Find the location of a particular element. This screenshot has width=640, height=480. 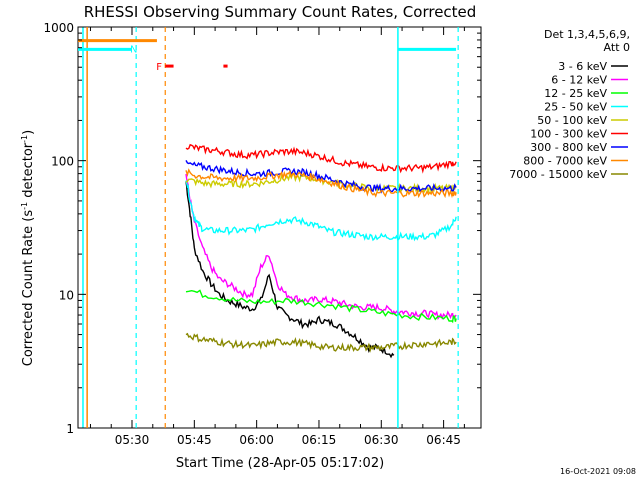

x-tick-label-5: 06:45 is located at coordinates (443, 440).